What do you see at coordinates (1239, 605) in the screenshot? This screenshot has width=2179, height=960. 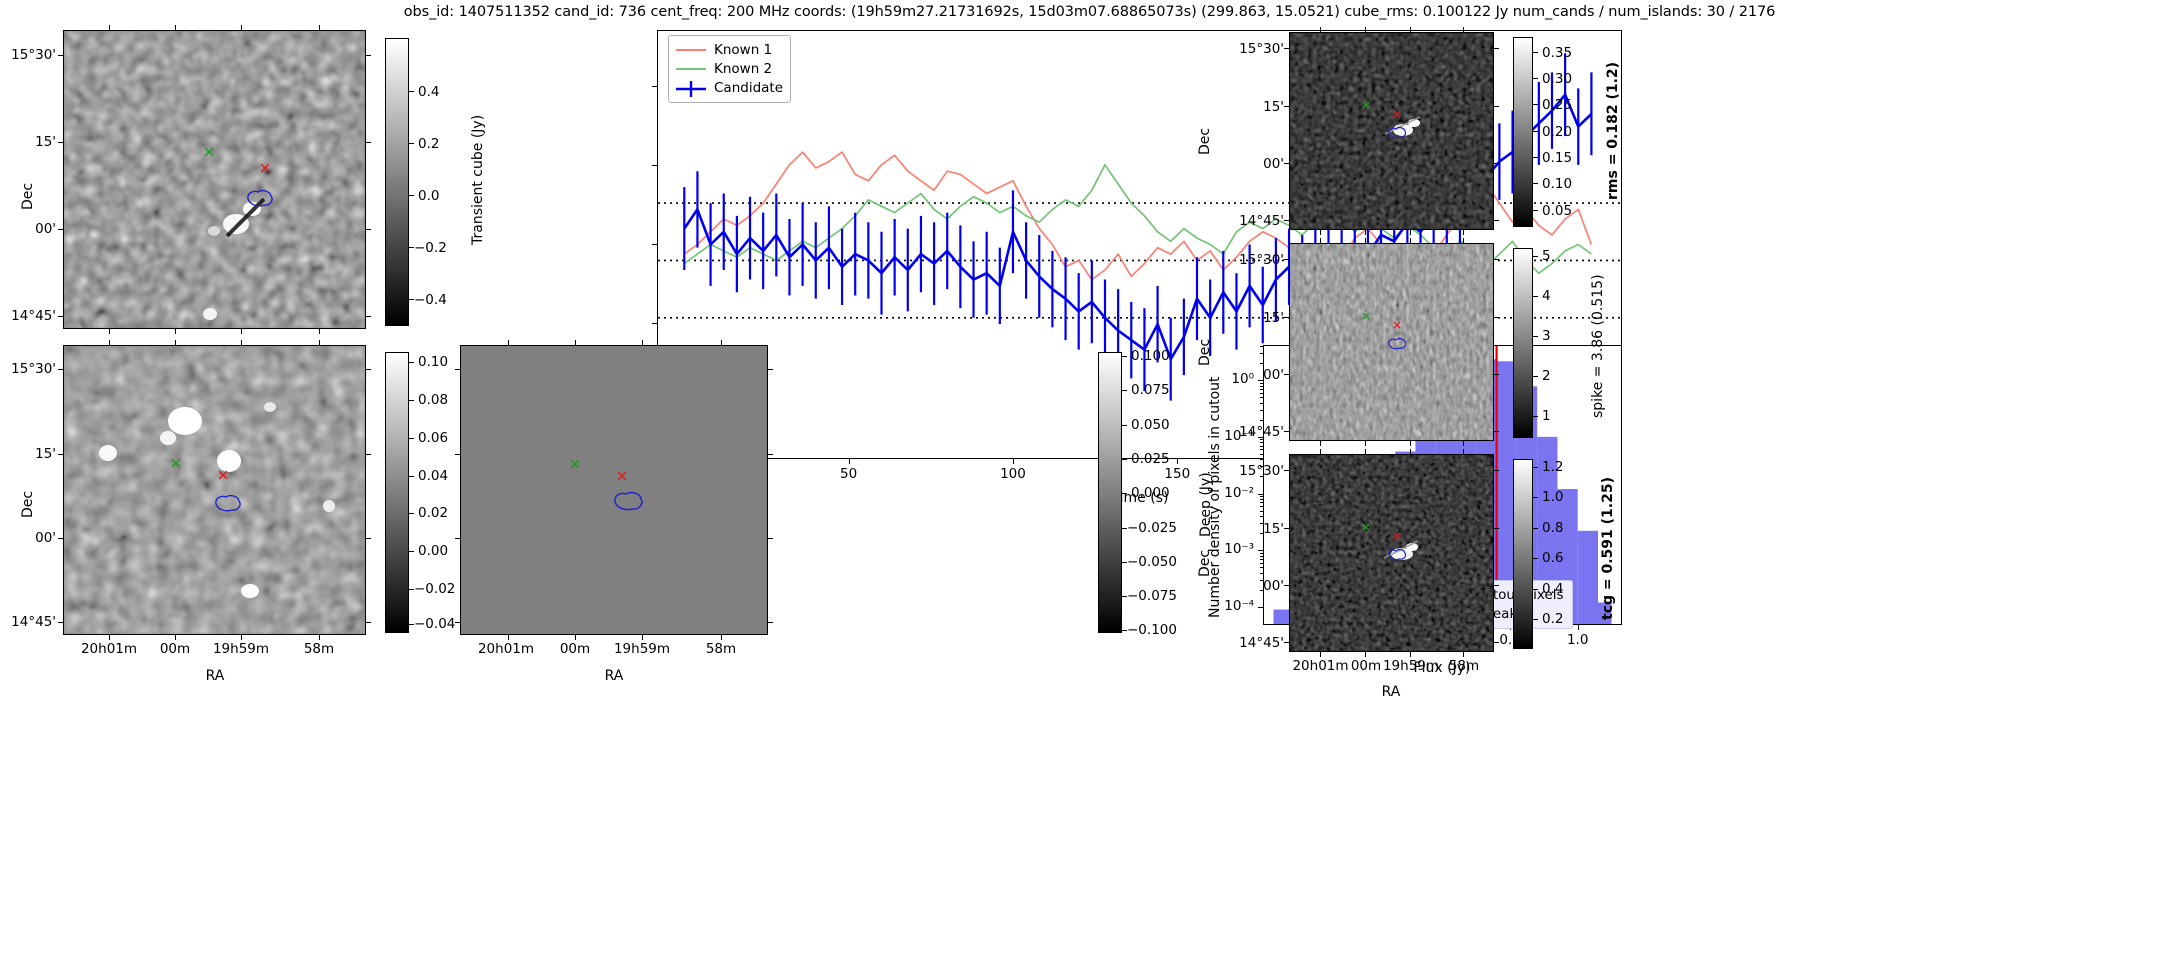 I see `hist-yticklabel-4: 10⁻⁴` at bounding box center [1239, 605].